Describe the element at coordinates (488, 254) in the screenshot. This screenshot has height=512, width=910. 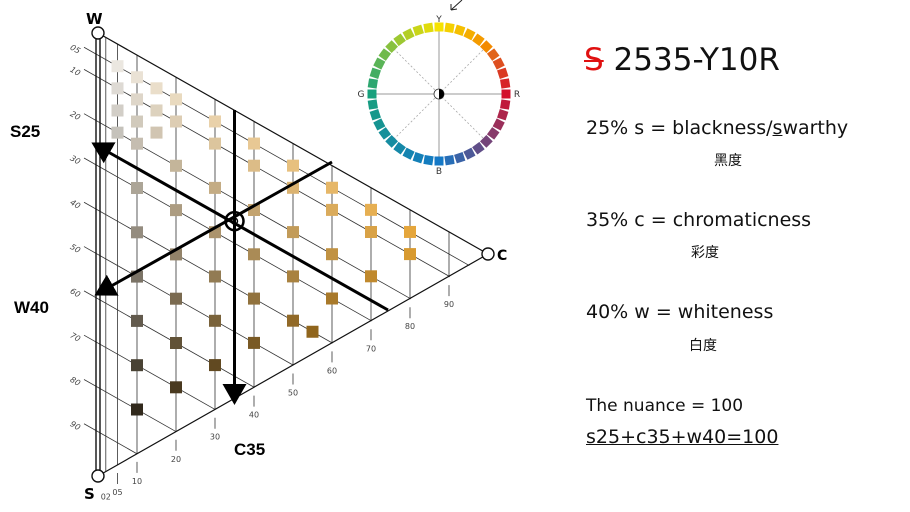
I see `c-vertex` at that location.